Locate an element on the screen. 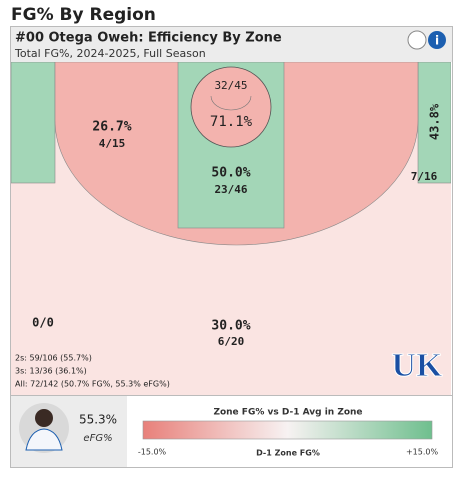  legend-min: -15.0% is located at coordinates (152, 452).